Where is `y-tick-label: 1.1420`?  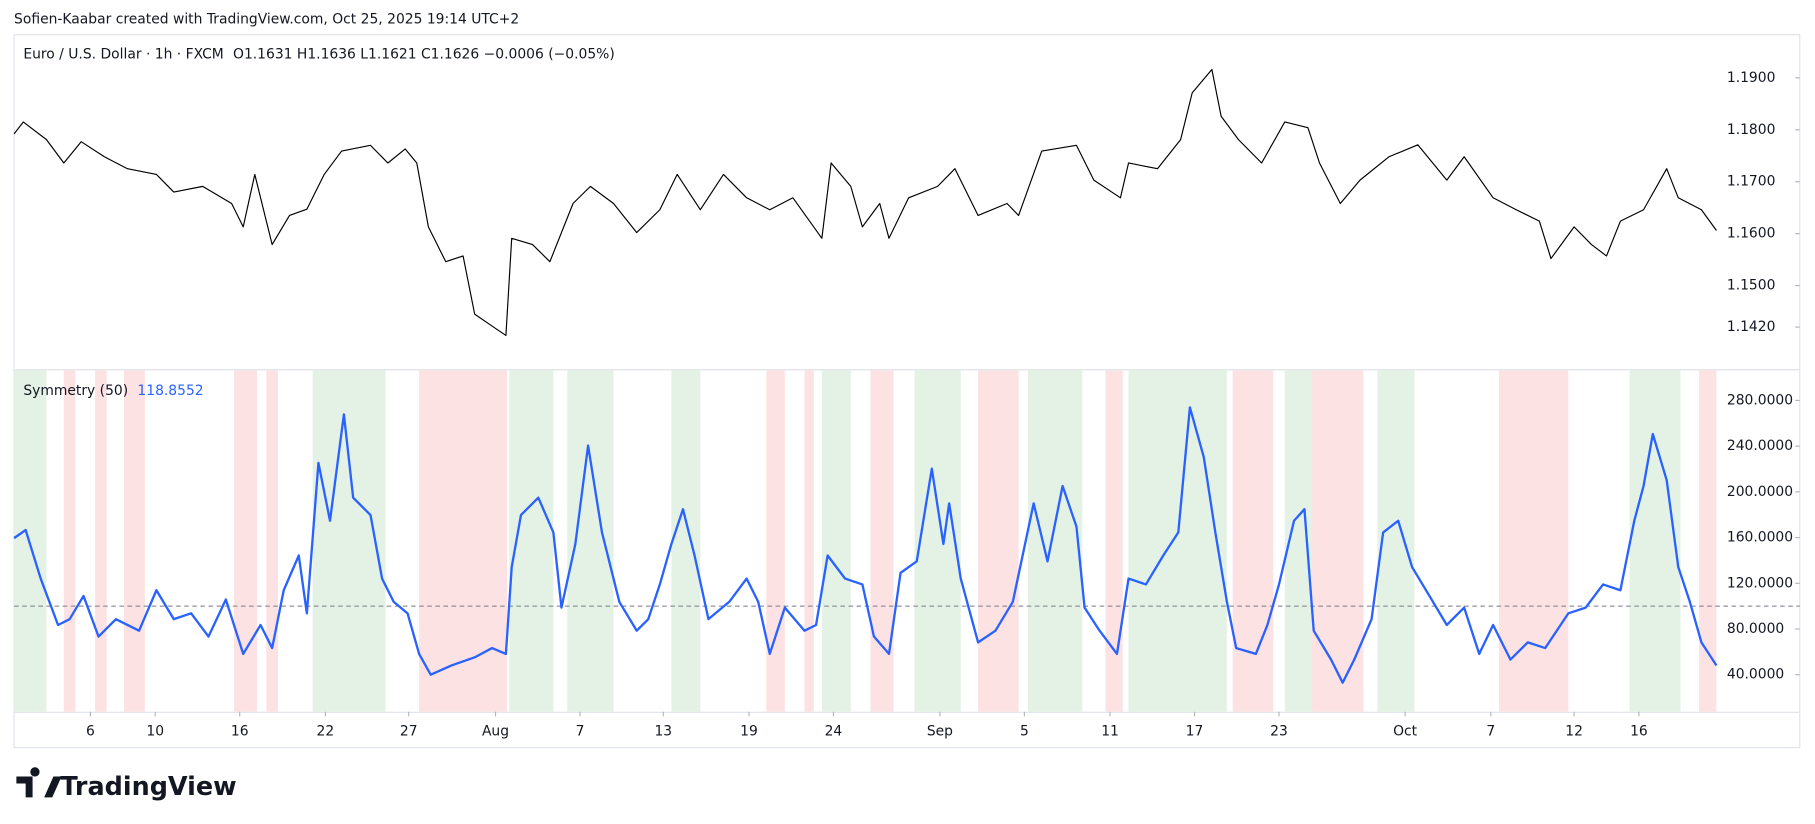 y-tick-label: 1.1420 is located at coordinates (1751, 327).